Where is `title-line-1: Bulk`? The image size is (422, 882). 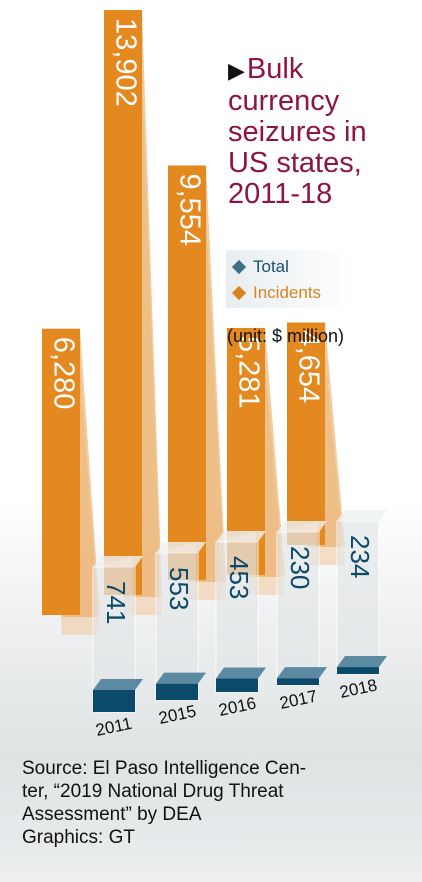
title-line-1: Bulk is located at coordinates (275, 69).